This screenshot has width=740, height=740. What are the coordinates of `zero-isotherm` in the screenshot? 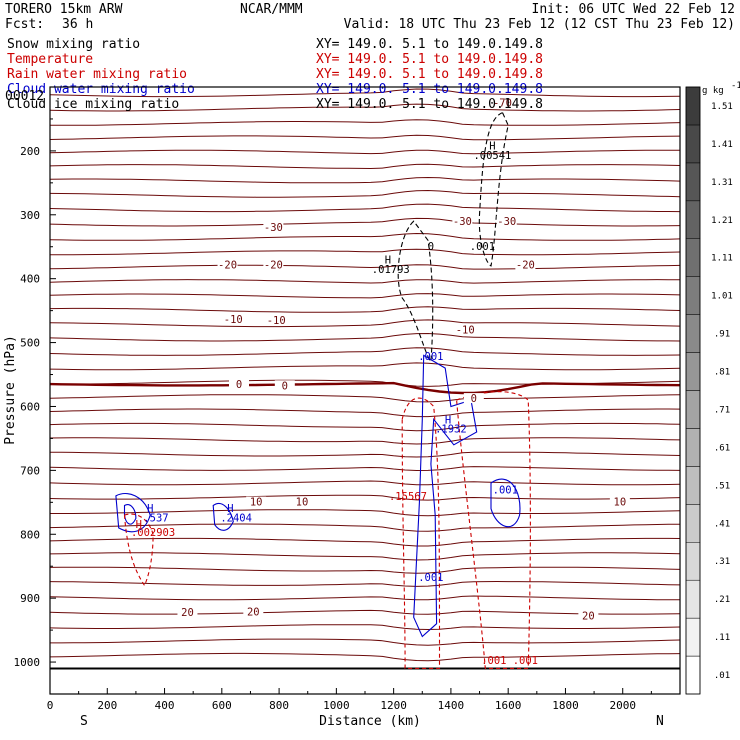 It's located at (365, 388).